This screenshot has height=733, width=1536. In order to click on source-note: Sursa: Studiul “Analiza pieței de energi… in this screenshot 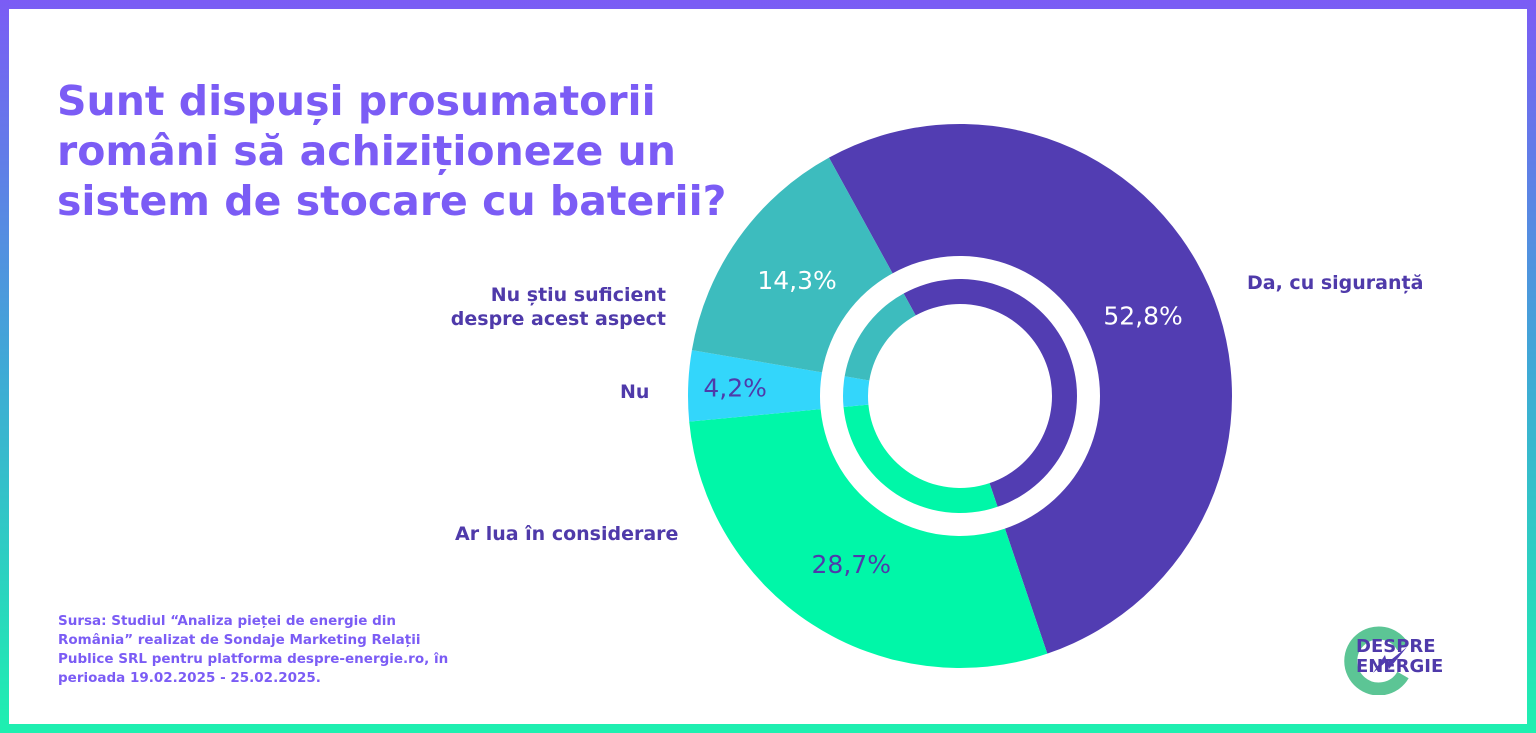, I will do `click(253, 649)`.